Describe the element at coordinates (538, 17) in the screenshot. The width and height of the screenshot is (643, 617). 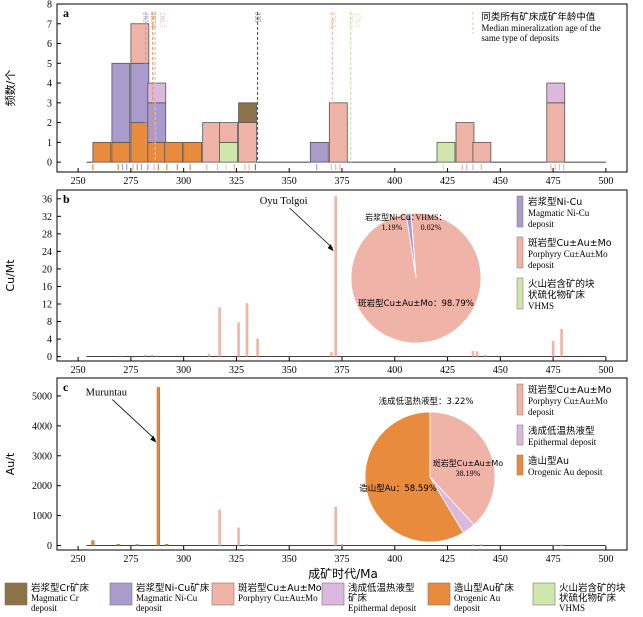
I see `median-legend-zh: 同类所有矿床成矿年龄中值` at that location.